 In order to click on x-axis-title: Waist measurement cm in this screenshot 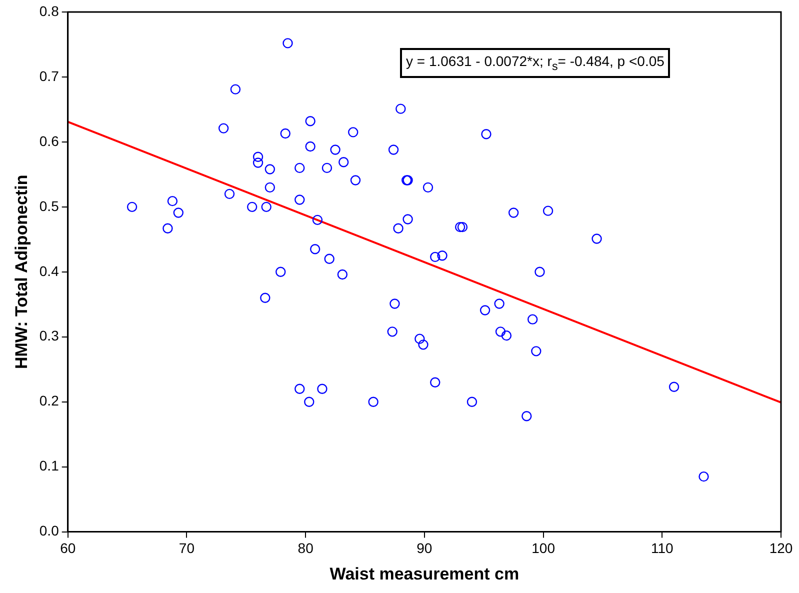, I will do `click(425, 574)`.